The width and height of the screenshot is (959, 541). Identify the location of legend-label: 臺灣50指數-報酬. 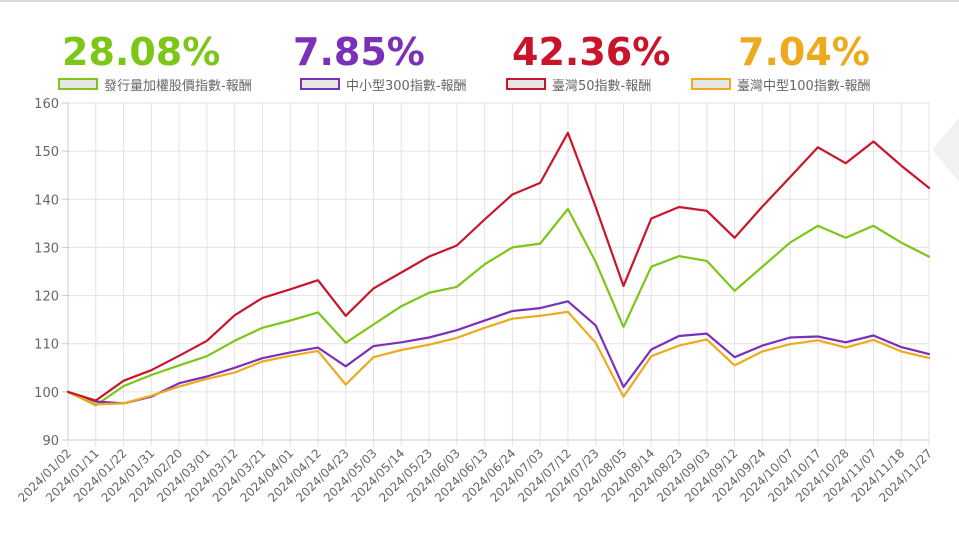
(602, 86).